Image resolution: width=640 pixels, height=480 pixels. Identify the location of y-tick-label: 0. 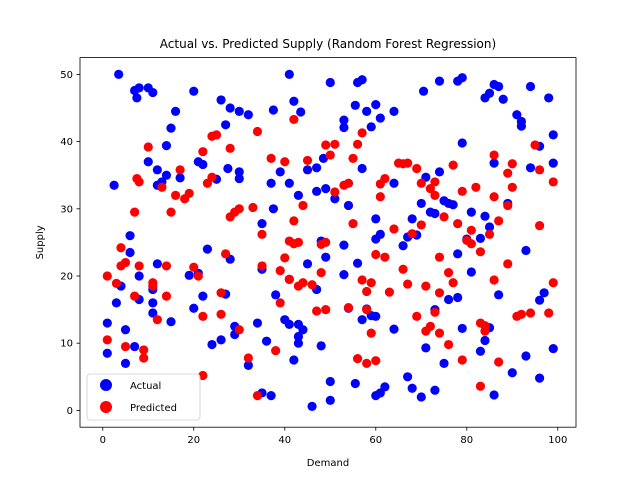
(70, 411).